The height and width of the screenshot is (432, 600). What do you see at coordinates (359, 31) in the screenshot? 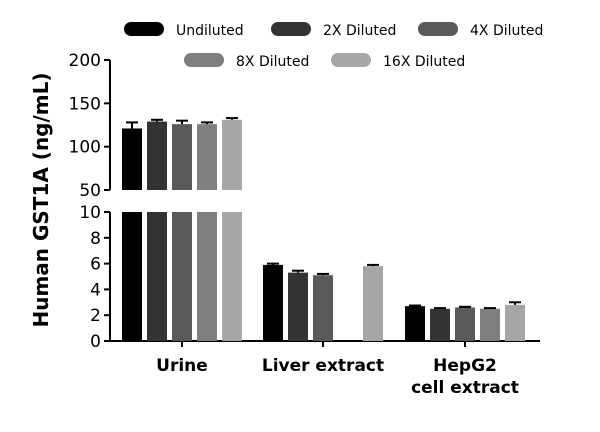
I see `legend-label: 2X Diluted` at bounding box center [359, 31].